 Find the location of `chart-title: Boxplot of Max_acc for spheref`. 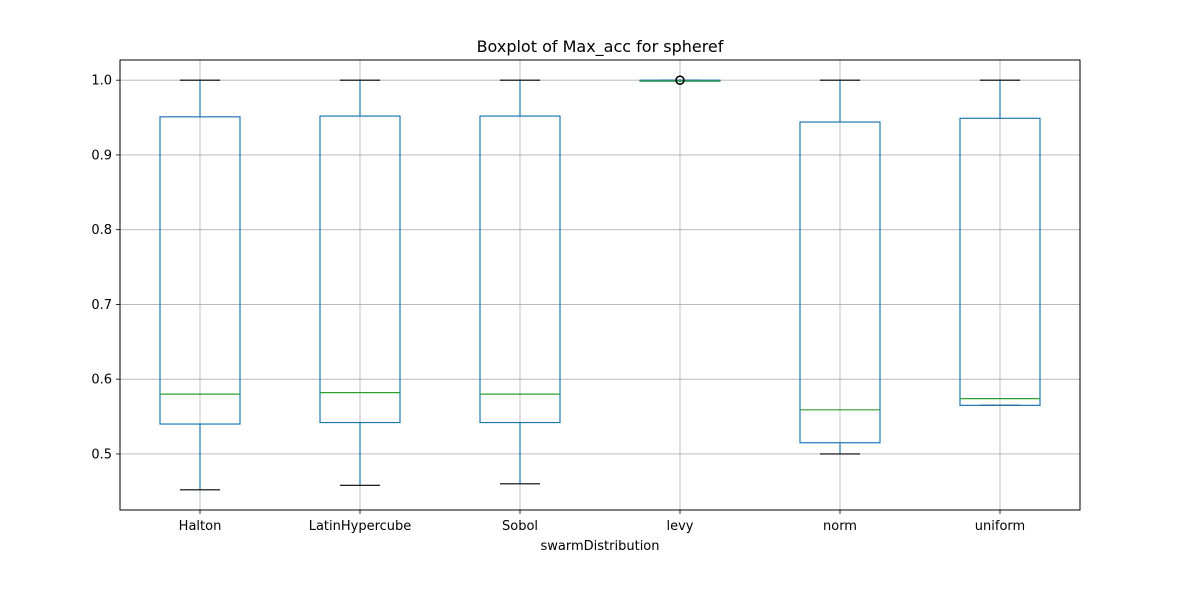

chart-title: Boxplot of Max_acc for spheref is located at coordinates (600, 47).